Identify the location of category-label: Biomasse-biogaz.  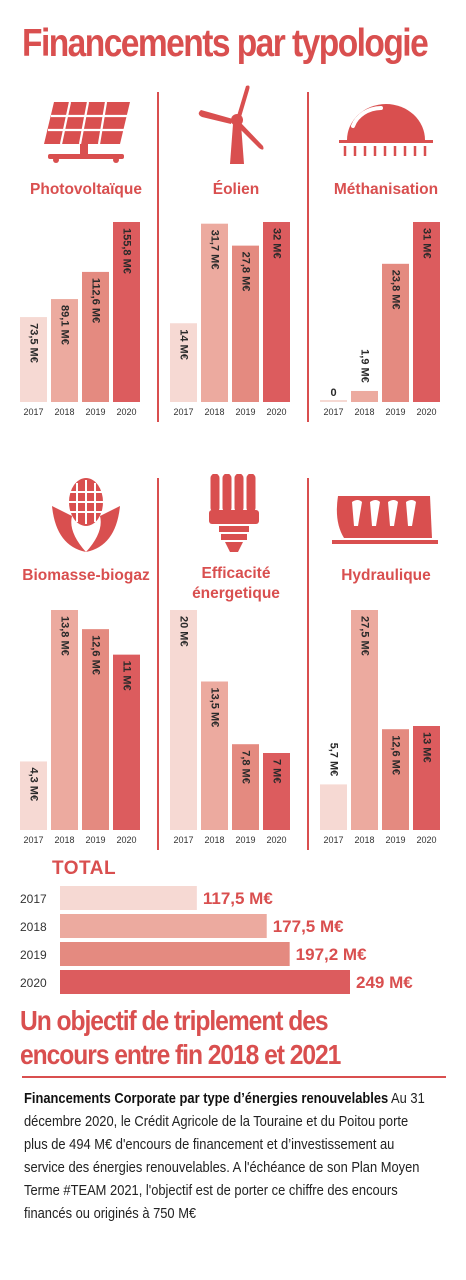
(86, 575).